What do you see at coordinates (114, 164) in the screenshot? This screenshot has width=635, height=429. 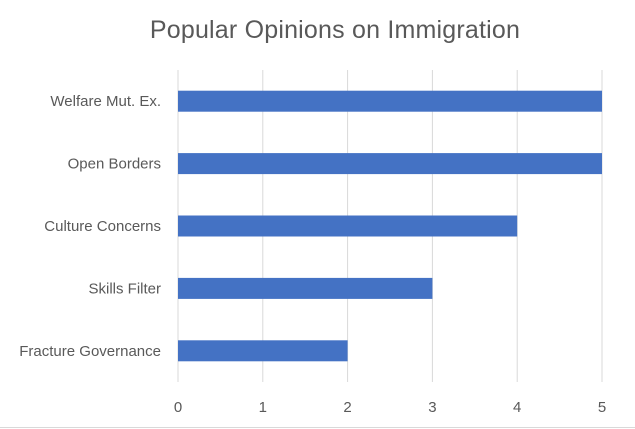 I see `category-label-open-borders: Open Borders` at bounding box center [114, 164].